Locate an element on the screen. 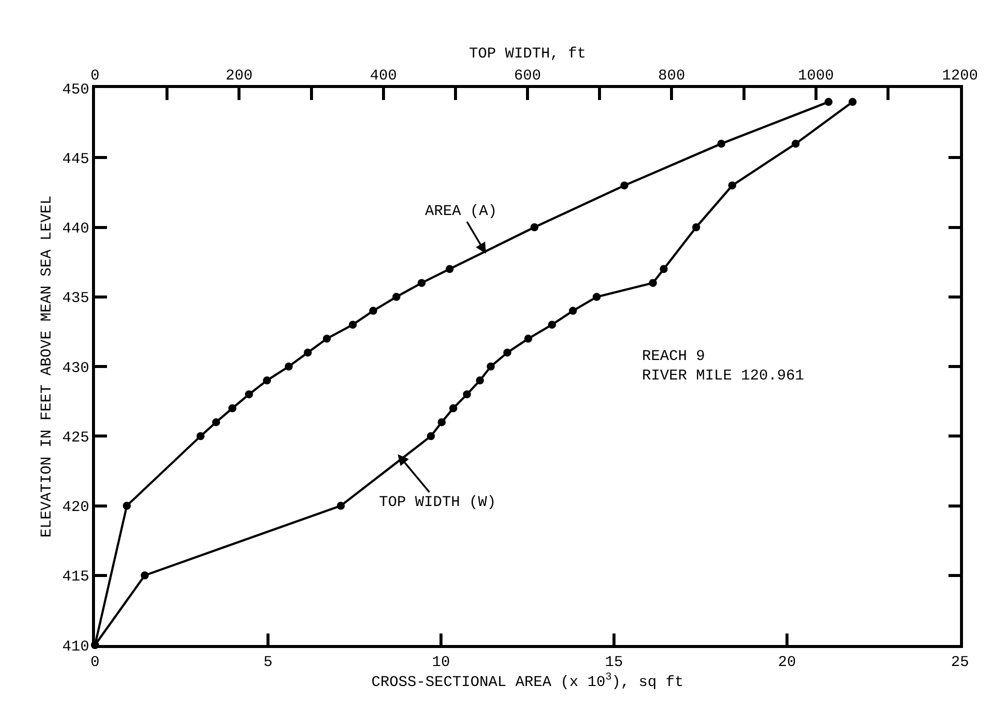  y-tick-label: 450 is located at coordinates (76, 89).